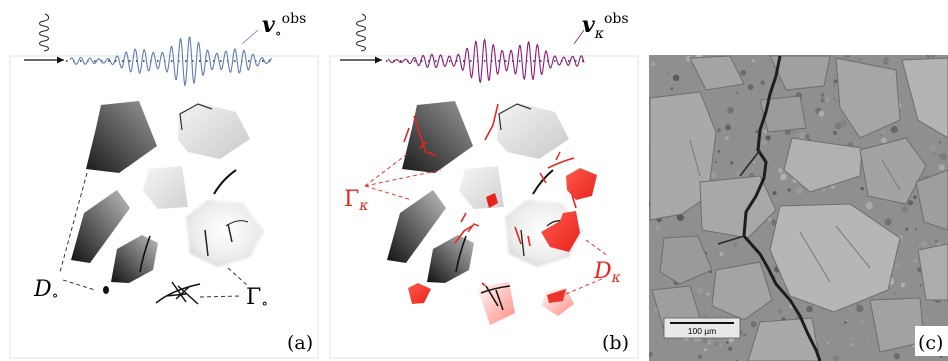 The width and height of the screenshot is (948, 361). What do you see at coordinates (605, 26) in the screenshot?
I see `wave-b-label: vκobs` at bounding box center [605, 26].